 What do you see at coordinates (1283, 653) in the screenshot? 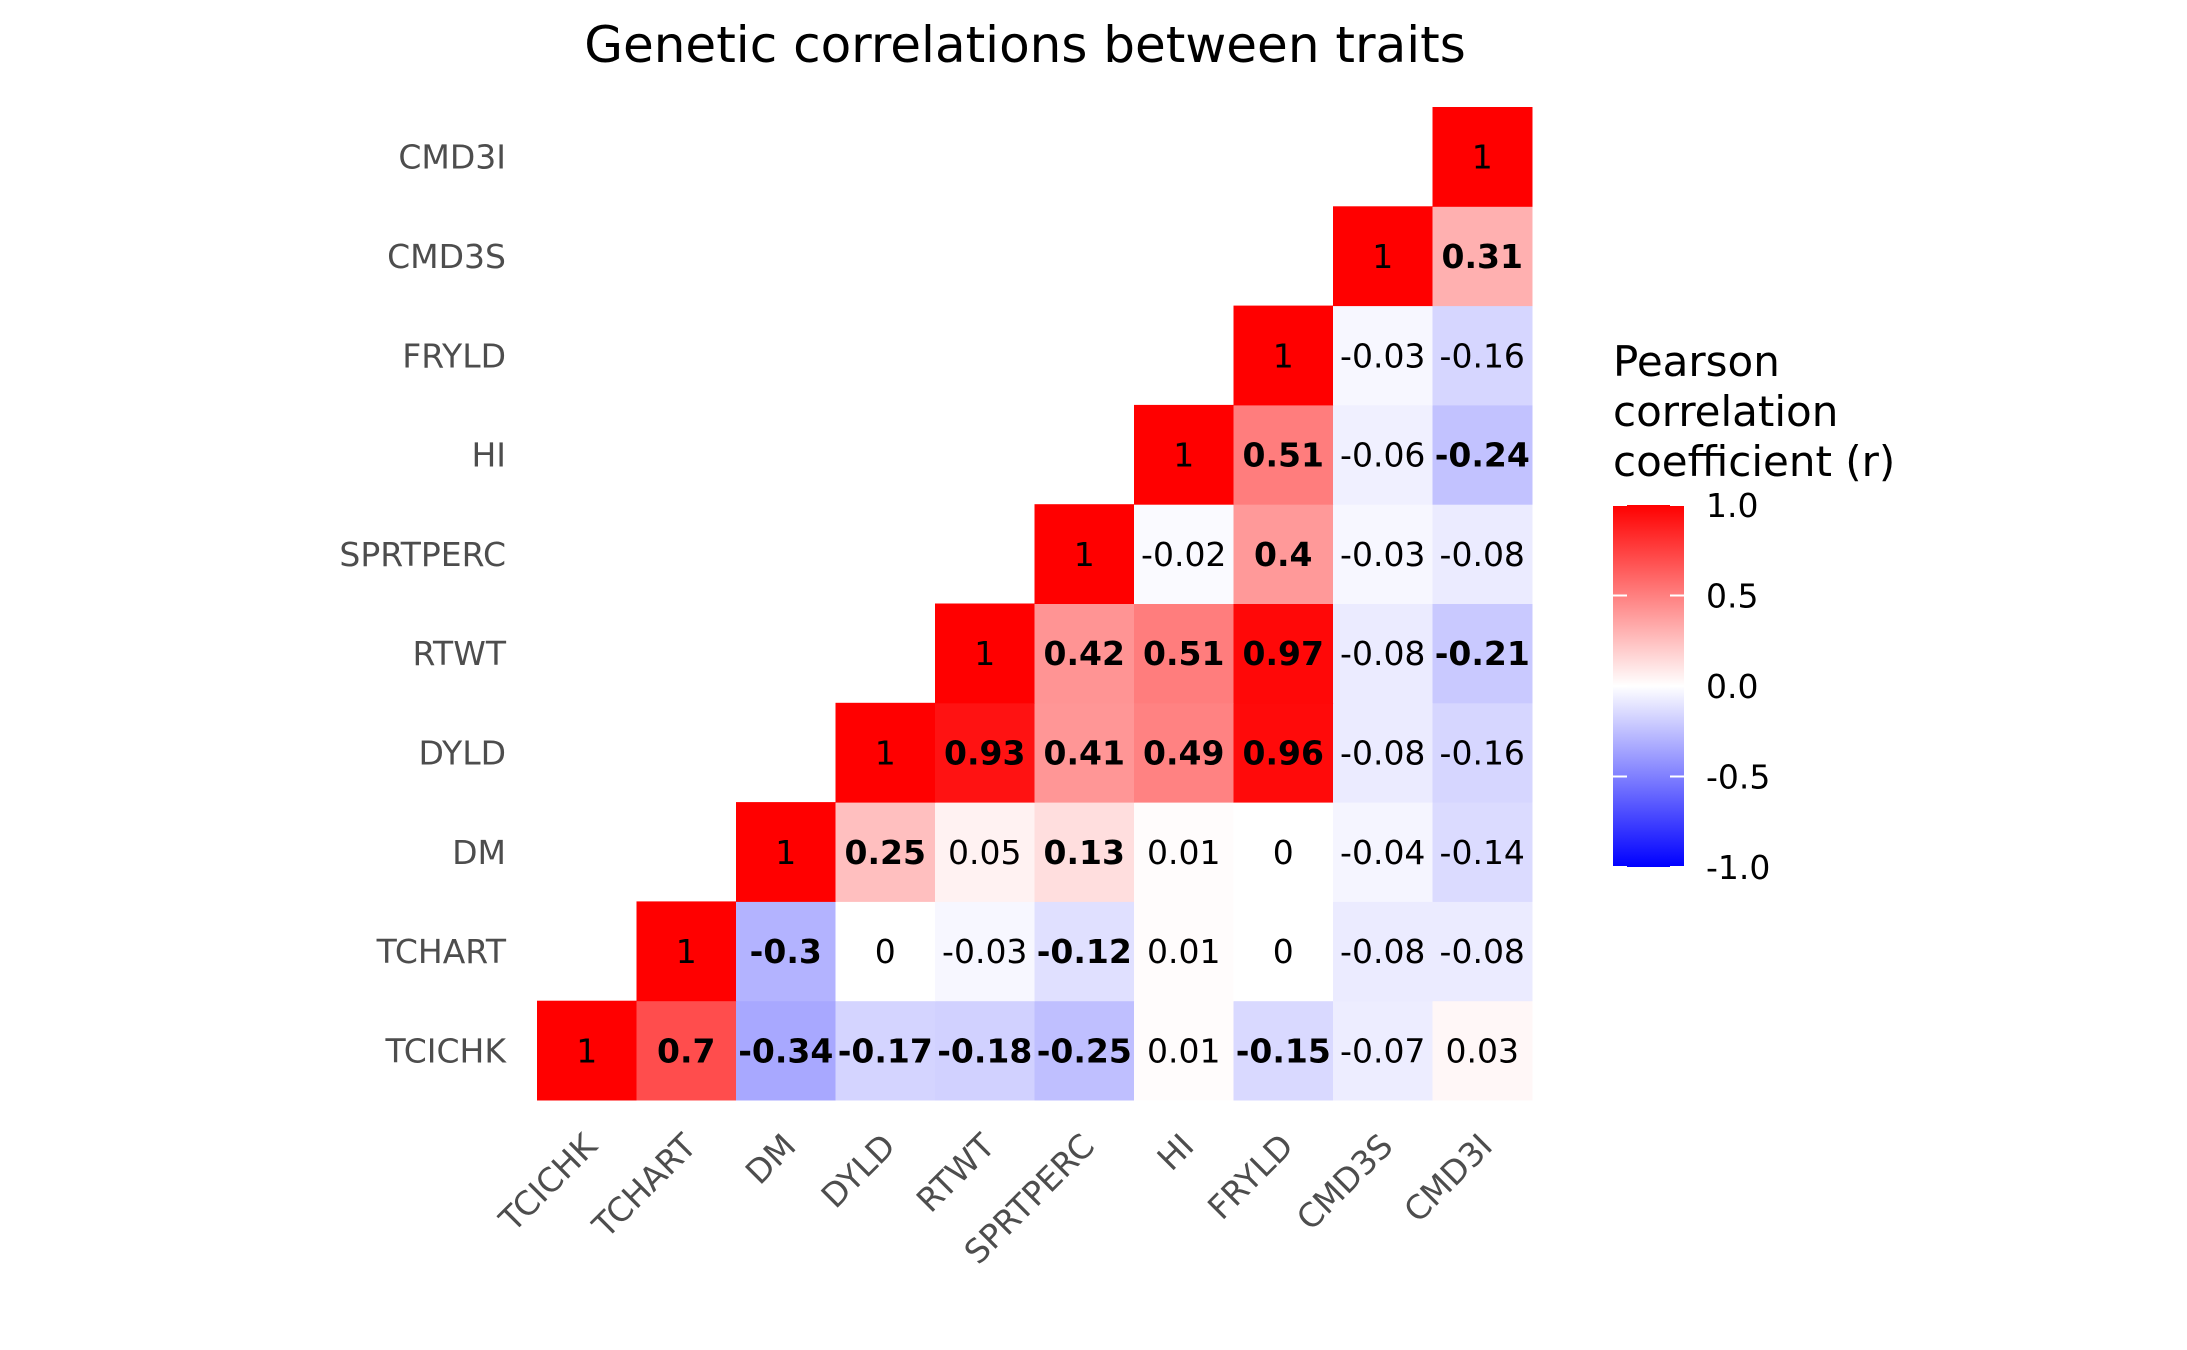
I see `heatmap-cell-fryld-rtwt` at bounding box center [1283, 653].